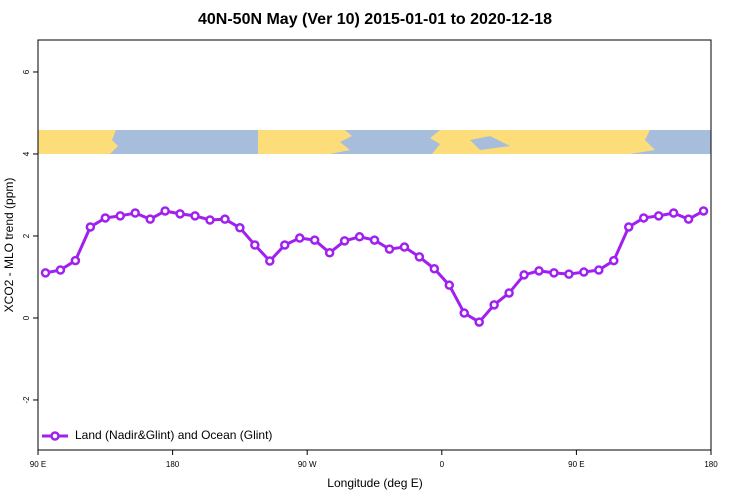  Describe the element at coordinates (26, 153) in the screenshot. I see `y-tick-label: 4` at that location.